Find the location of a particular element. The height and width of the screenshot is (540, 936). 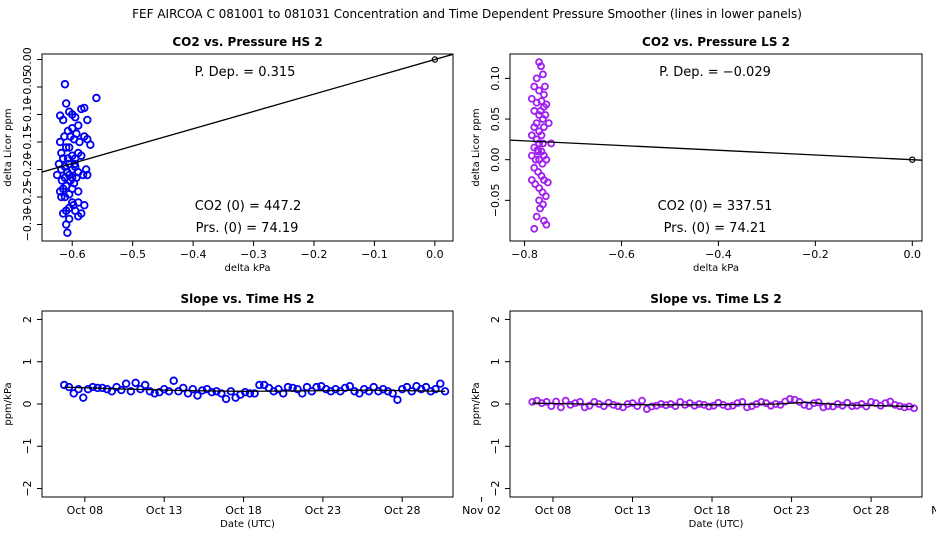

x-axis-label: delta kPa is located at coordinates (716, 268).